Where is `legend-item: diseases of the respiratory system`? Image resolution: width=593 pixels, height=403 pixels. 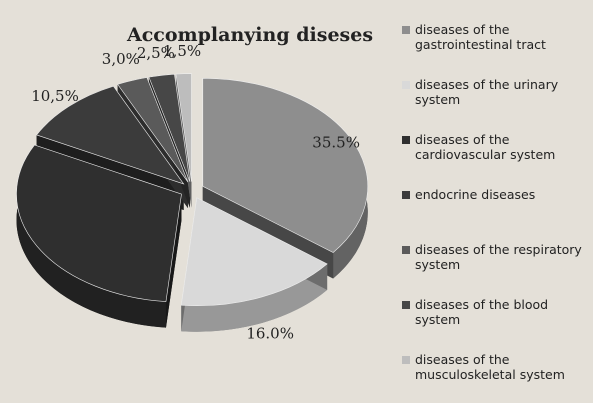
legend-item: diseases of the respiratory system is located at coordinates (494, 269).